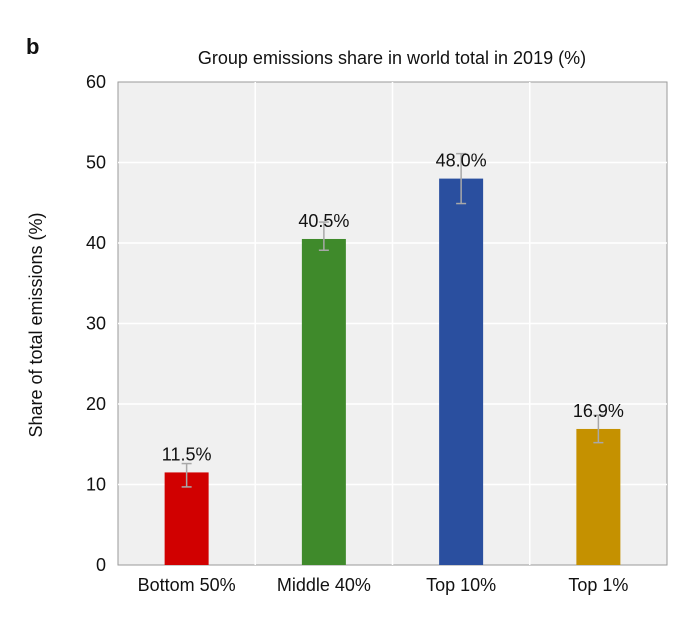 This screenshot has width=684, height=626. What do you see at coordinates (598, 411) in the screenshot?
I see `data-label-3: 16.9%` at bounding box center [598, 411].